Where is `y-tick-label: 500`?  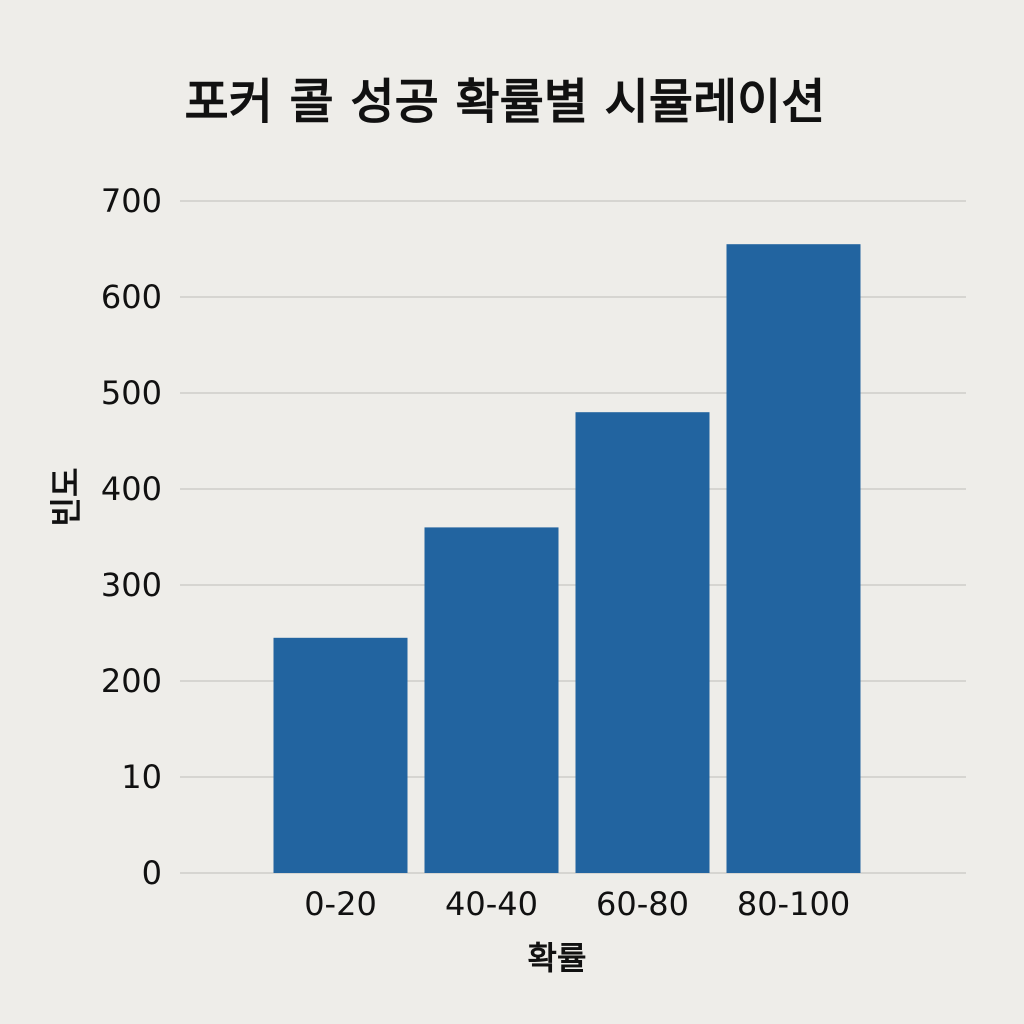 y-tick-label: 500 is located at coordinates (131, 393).